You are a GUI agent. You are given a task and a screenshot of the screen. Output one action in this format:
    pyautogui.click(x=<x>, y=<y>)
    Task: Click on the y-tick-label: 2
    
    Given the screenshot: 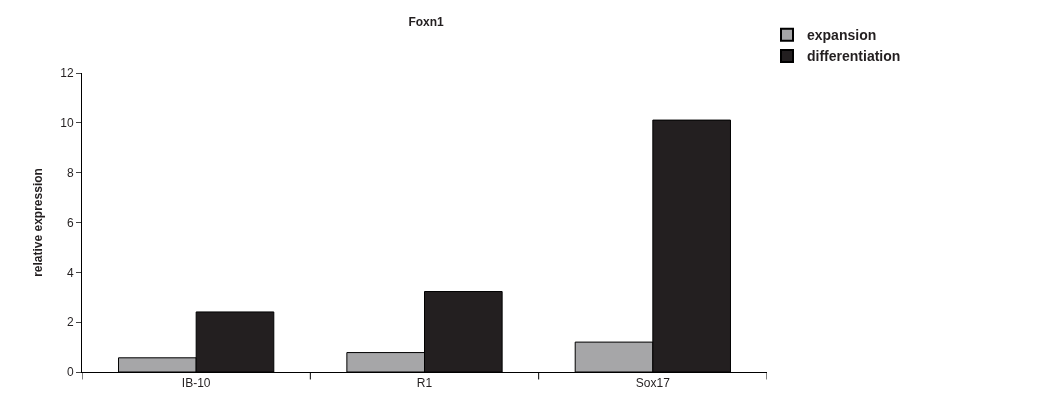 What is the action you would take?
    pyautogui.click(x=70, y=322)
    